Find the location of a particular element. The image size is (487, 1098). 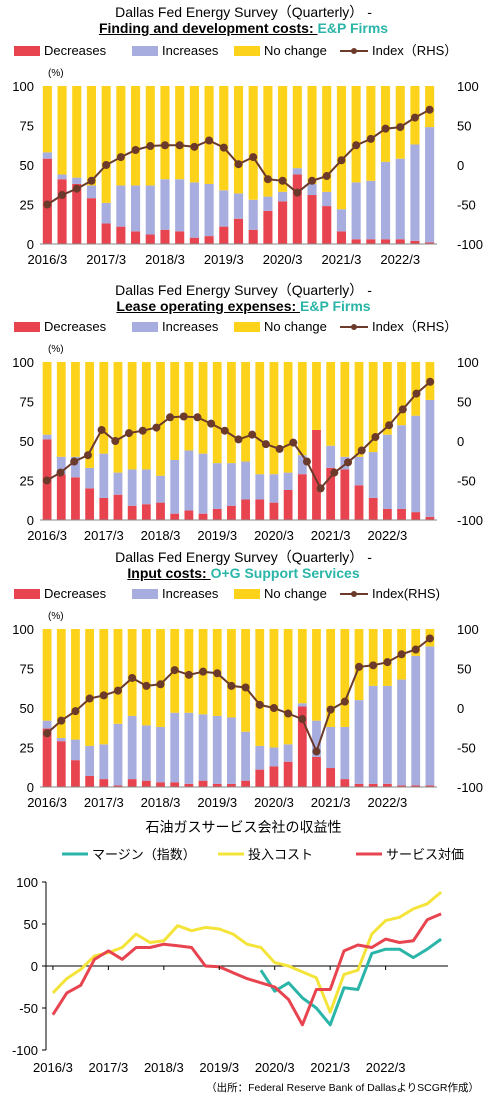

legend-label-4: Index（RHS） is located at coordinates (414, 326).